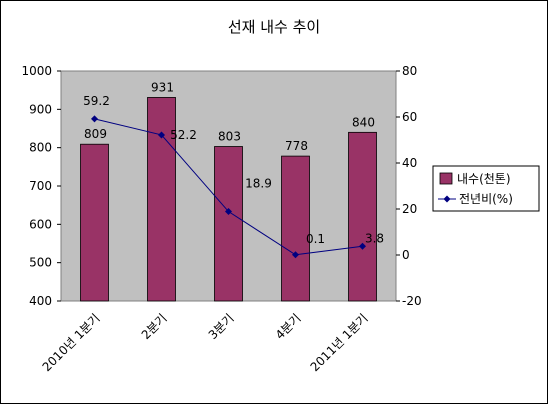 This screenshot has height=404, width=548. Describe the element at coordinates (36, 71) in the screenshot. I see `left-tick-label: 1000` at that location.